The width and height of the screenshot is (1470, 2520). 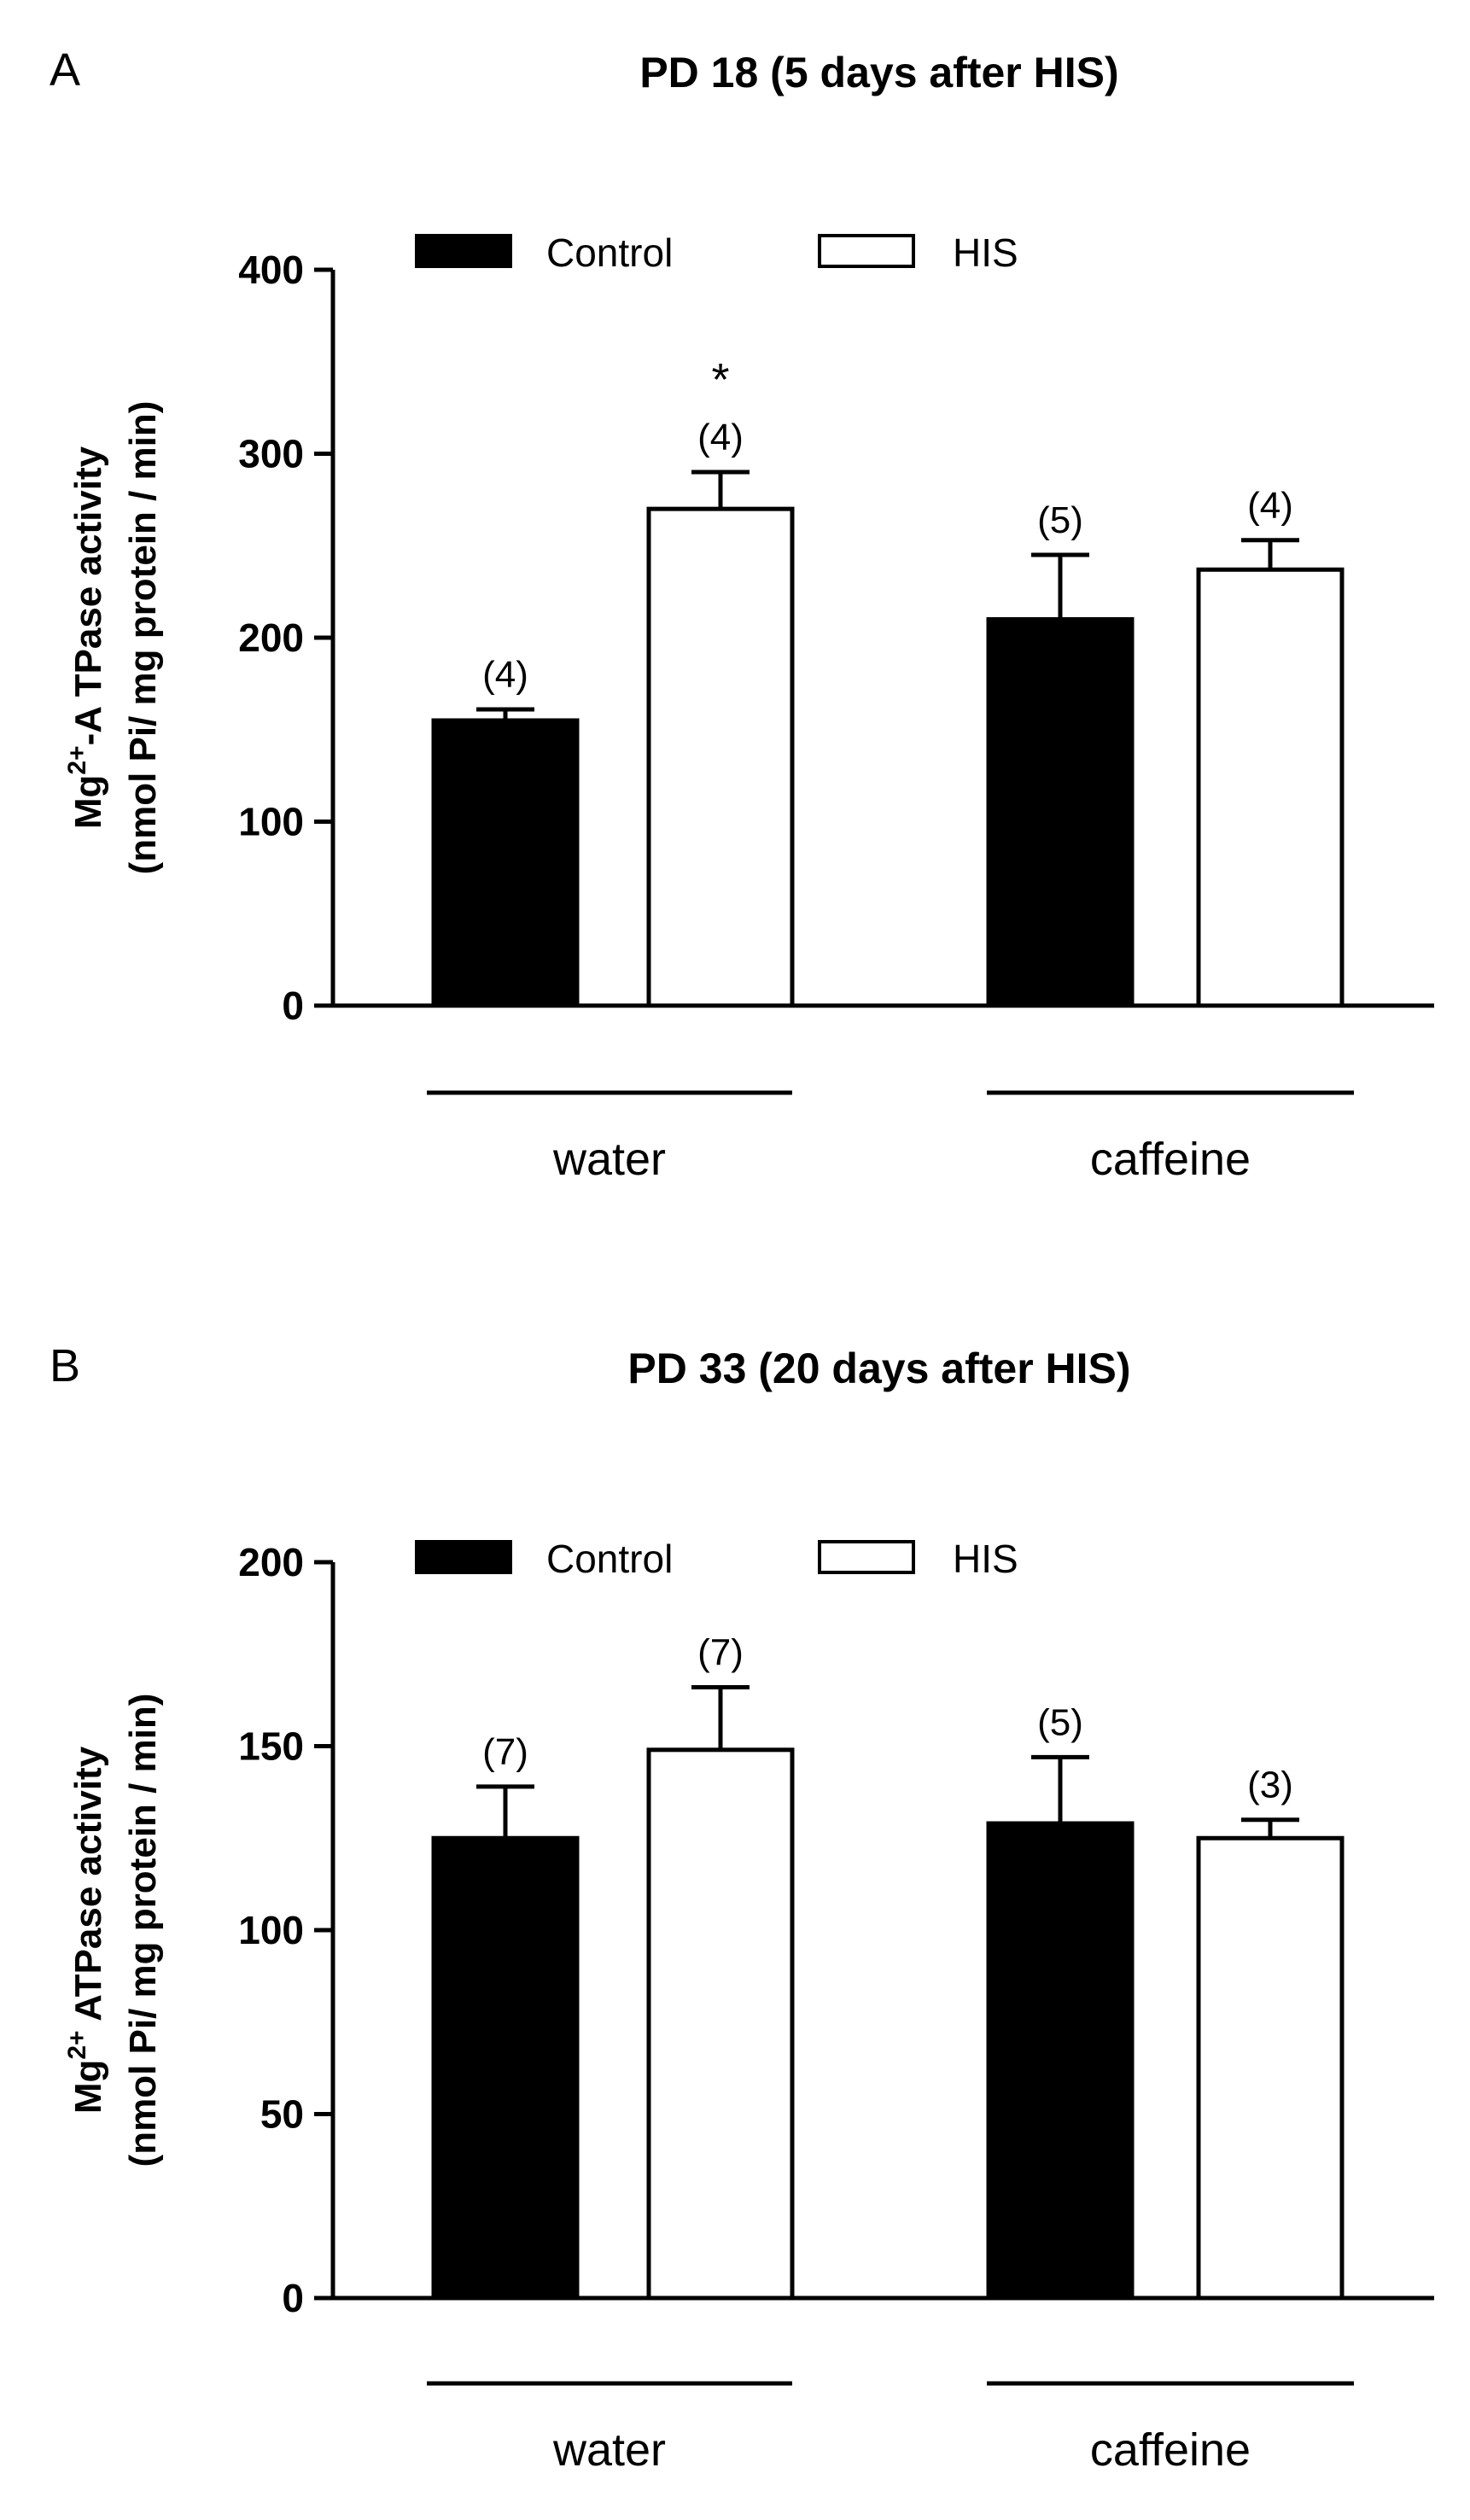 I want to click on y-tick-label: 300, so click(x=271, y=454).